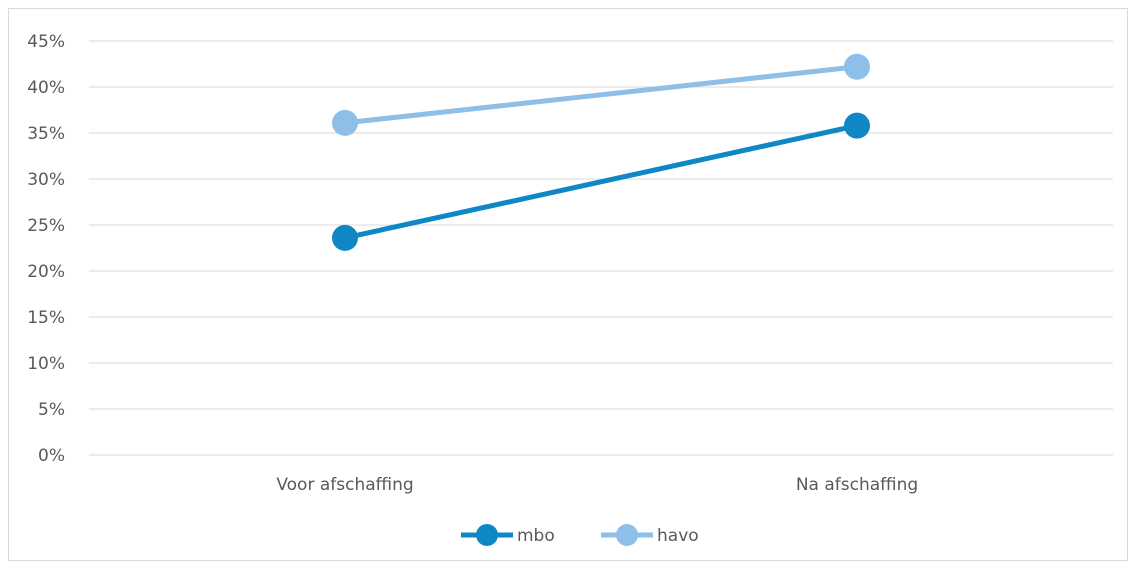  Describe the element at coordinates (601, 95) in the screenshot. I see `series-line-havo` at that location.